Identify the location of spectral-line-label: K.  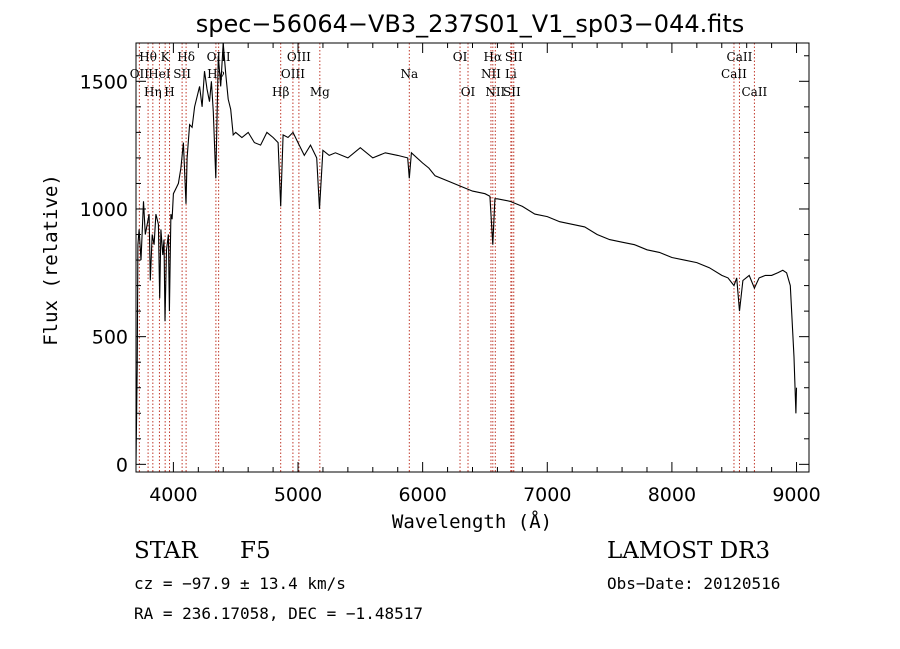
(166, 57).